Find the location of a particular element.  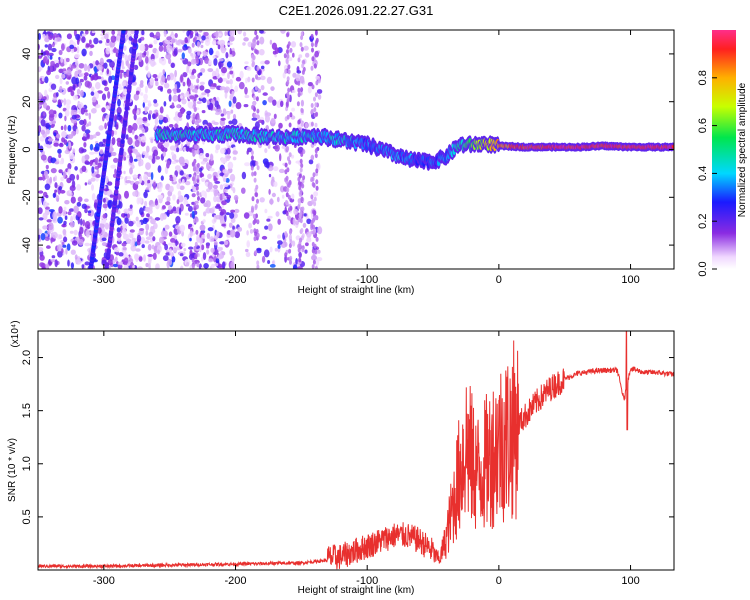

snr-x-tick-label: 100 is located at coordinates (630, 581).